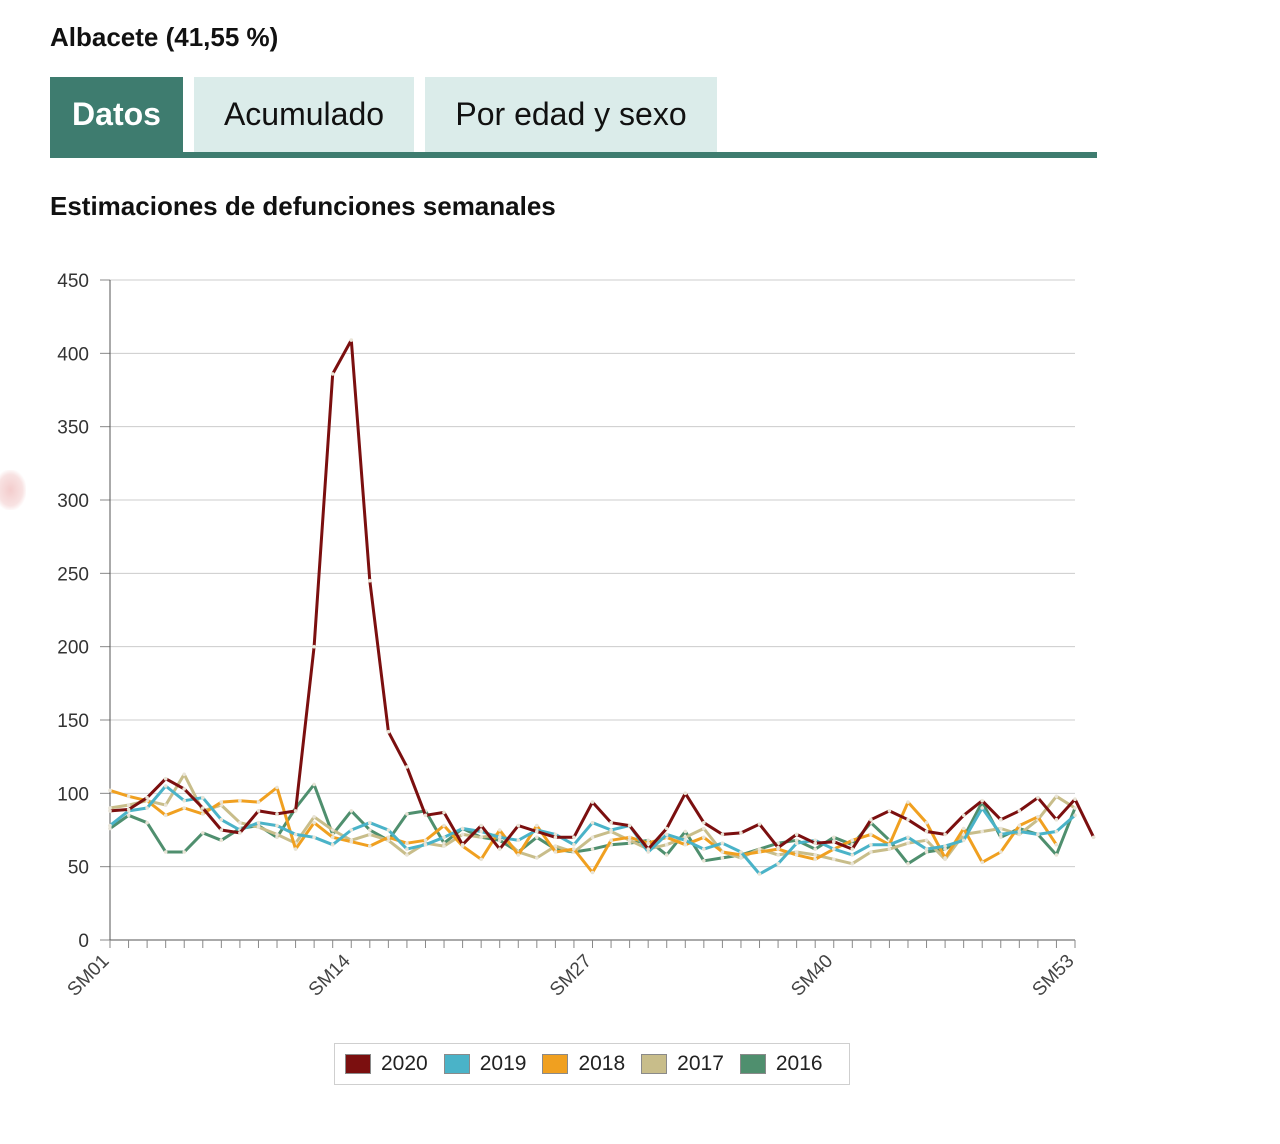 This screenshot has height=1144, width=1280. What do you see at coordinates (330, 975) in the screenshot?
I see `x-tick-label: SM14` at bounding box center [330, 975].